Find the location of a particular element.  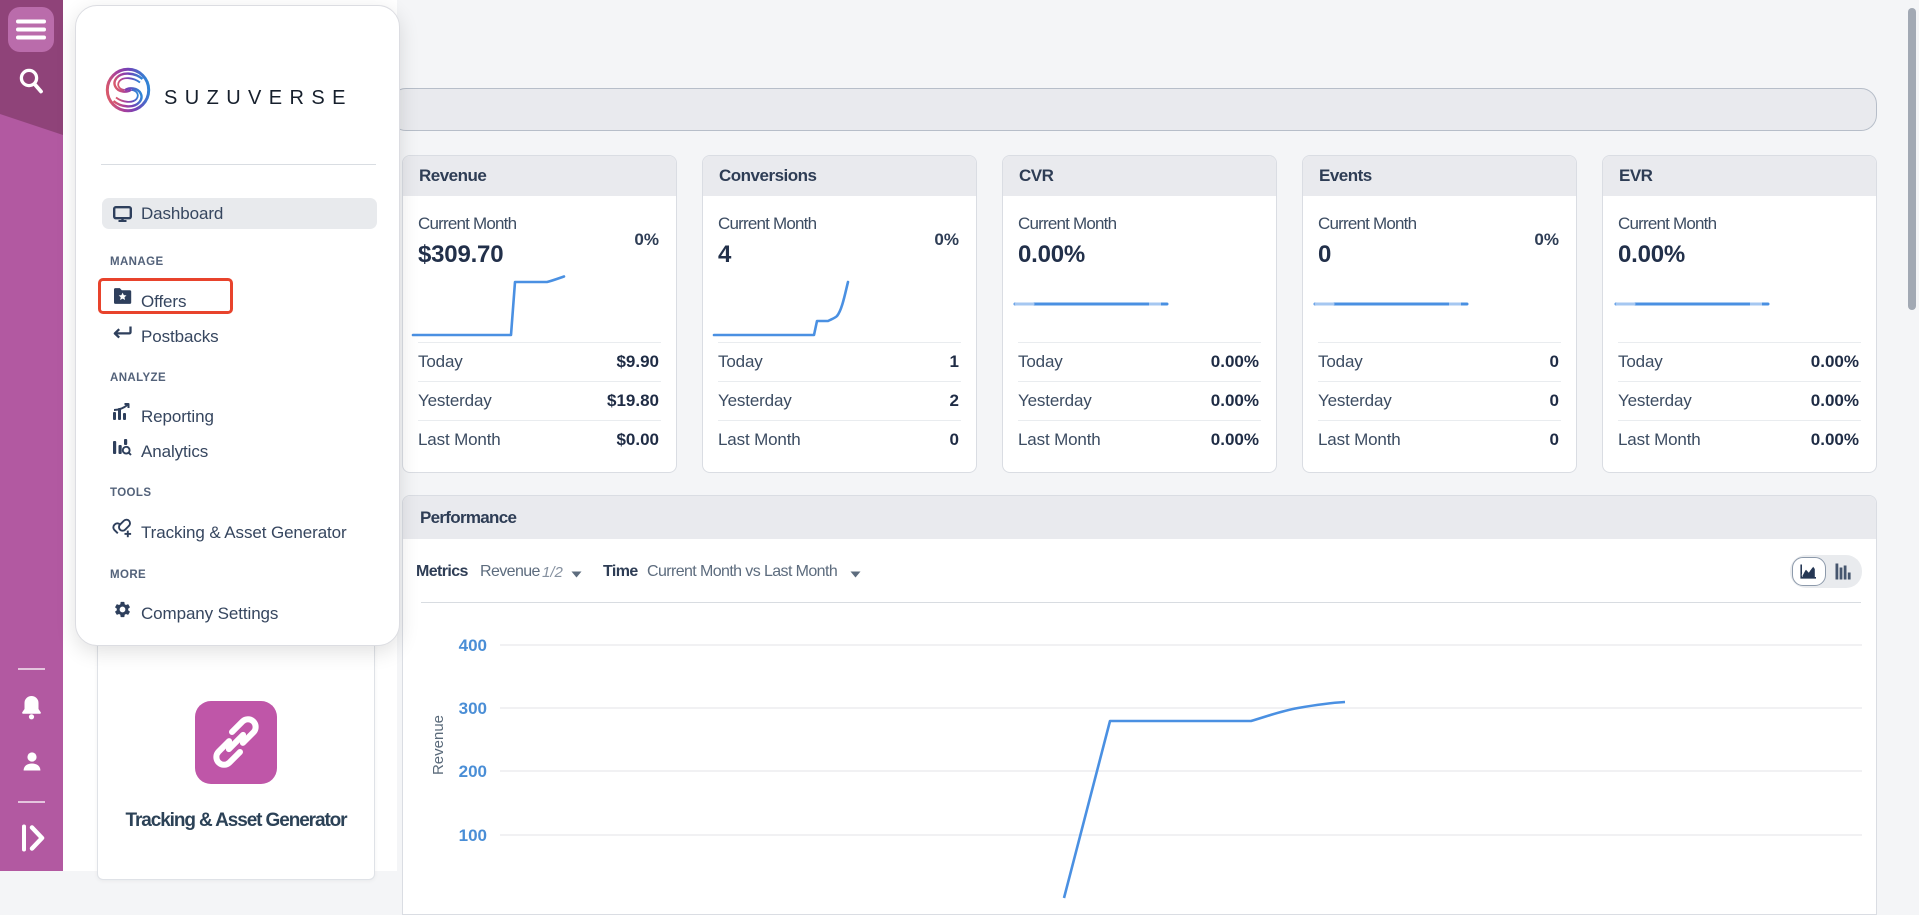

svg-text: Revenue is located at coordinates (438, 745).